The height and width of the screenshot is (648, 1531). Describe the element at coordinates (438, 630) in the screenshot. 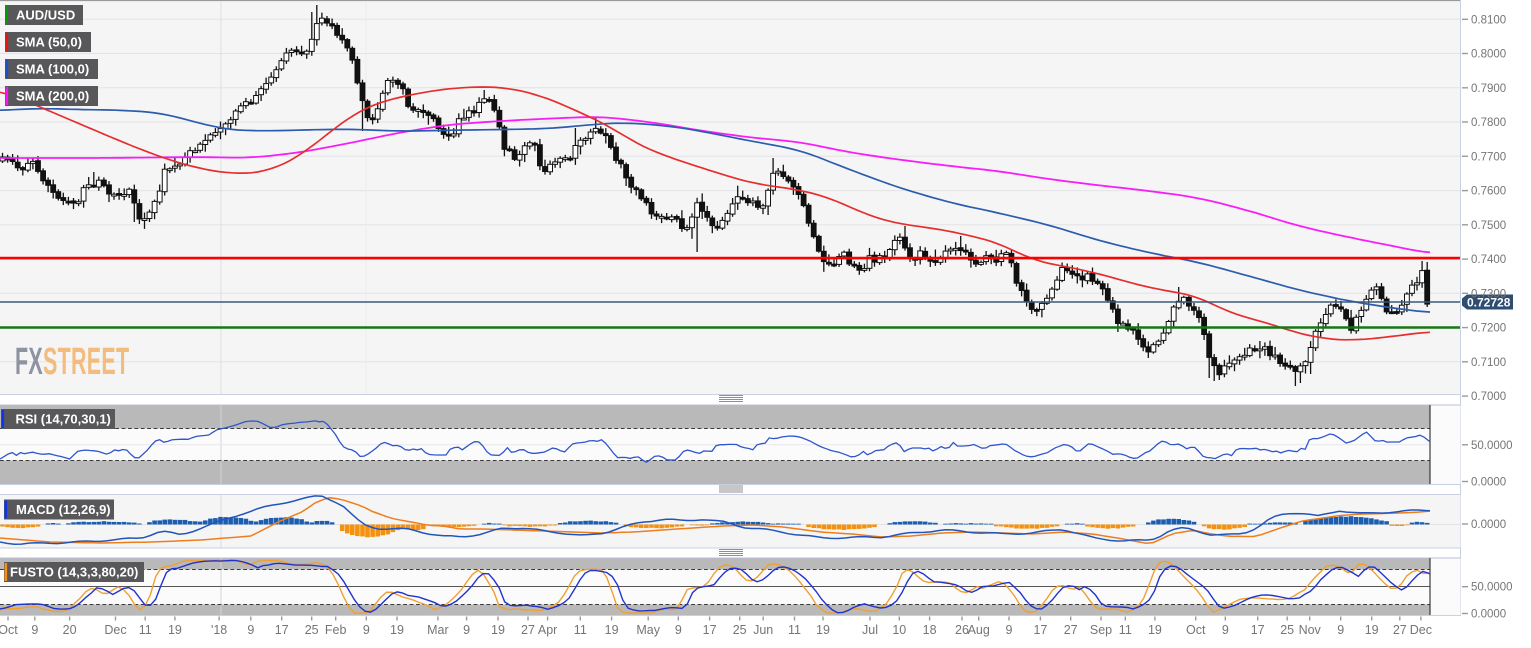

I see `svg-text: Mar` at that location.